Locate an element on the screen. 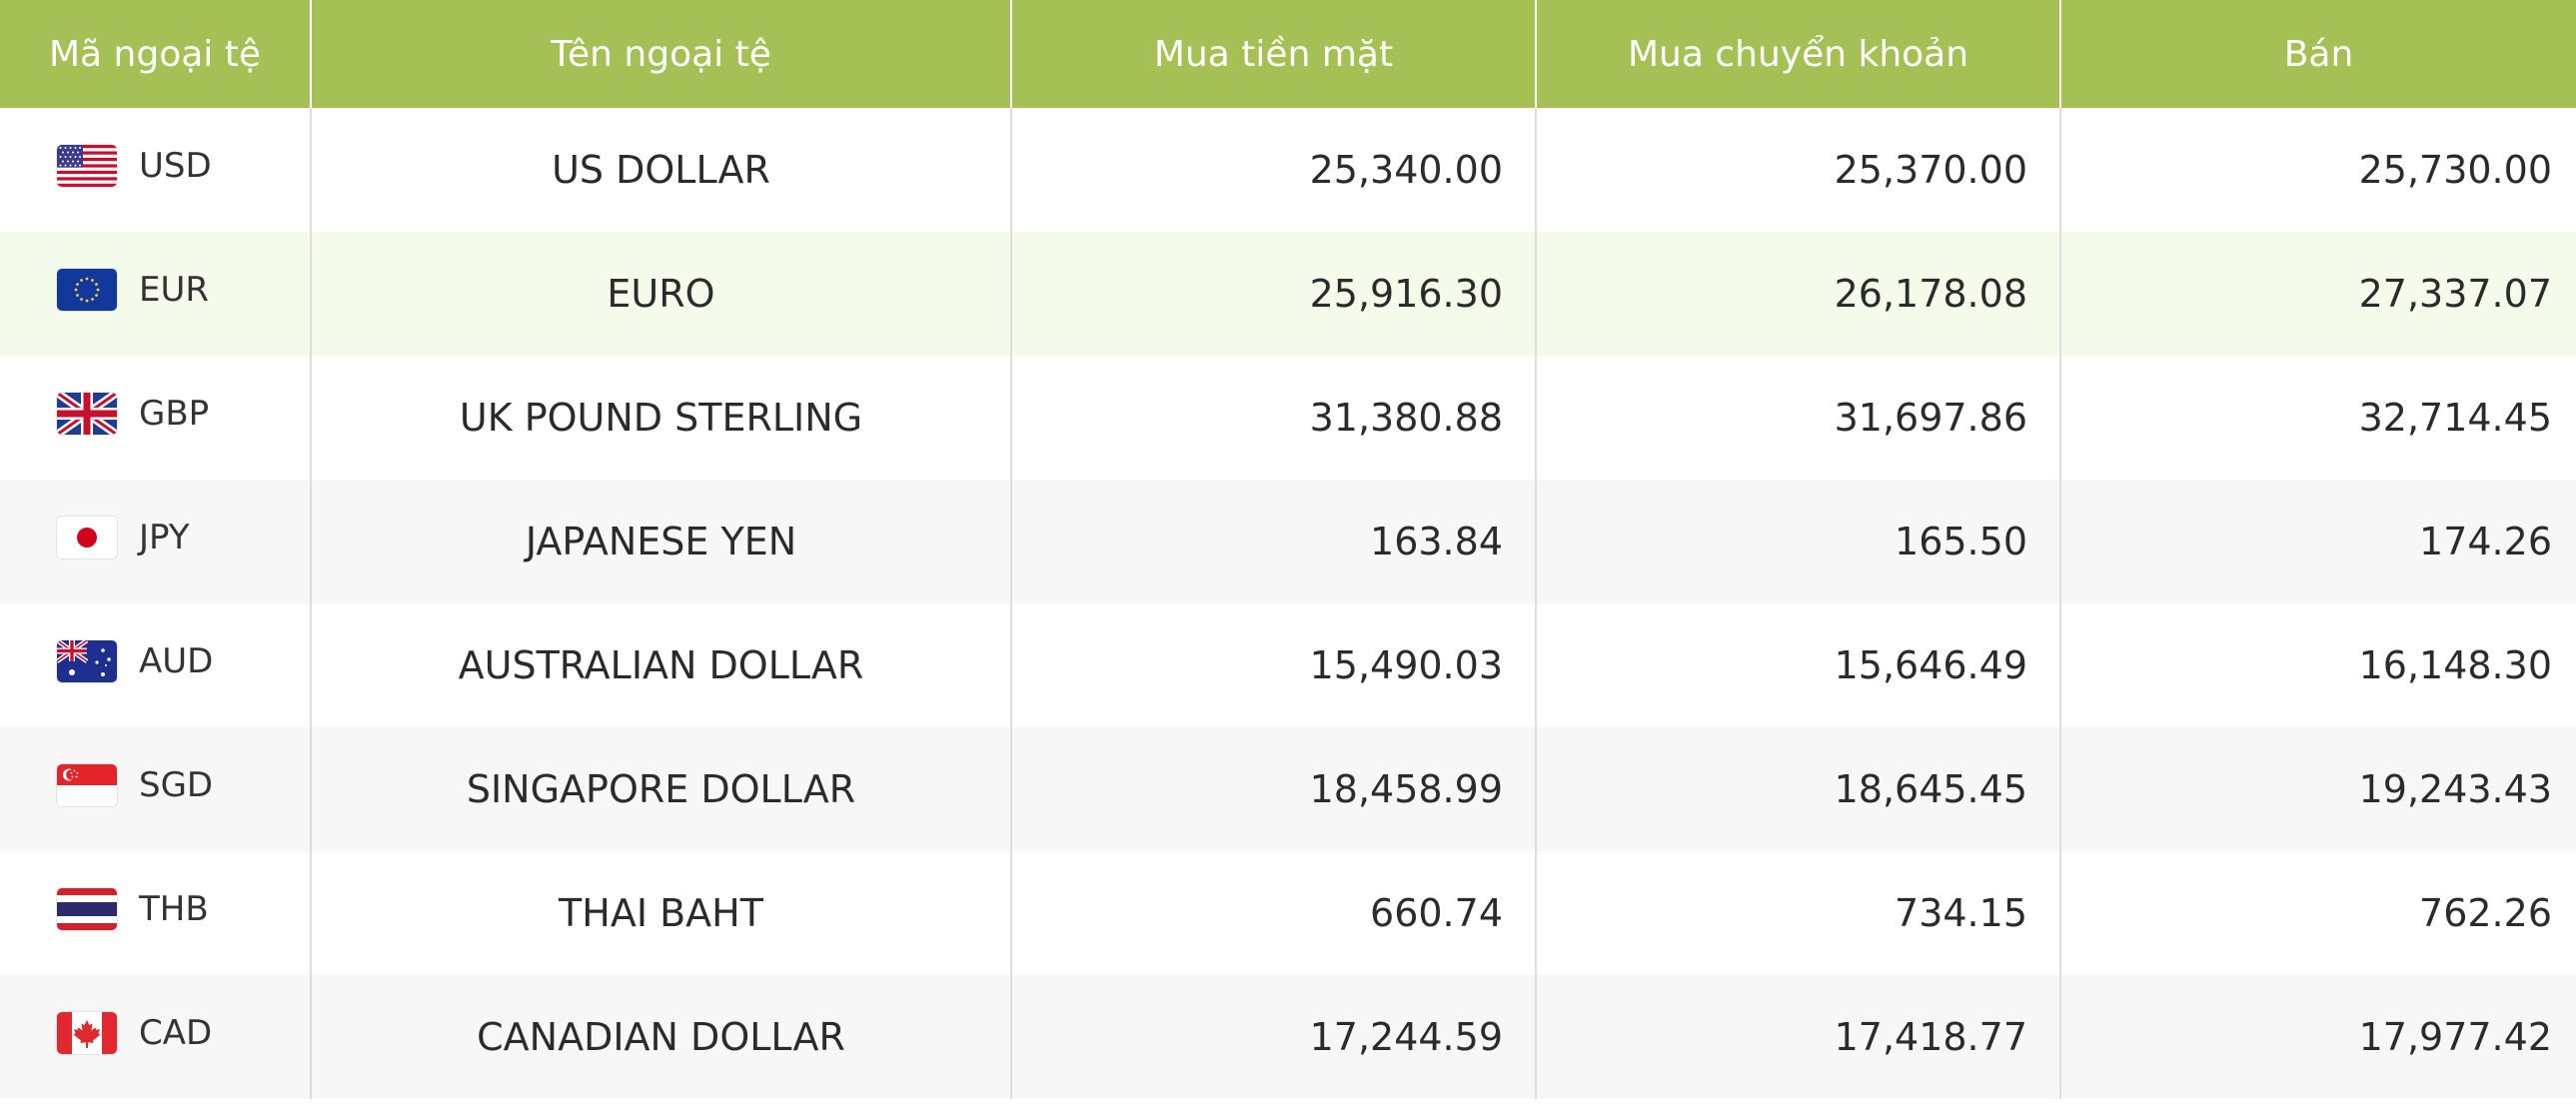 The image size is (2576, 1111). transfer-buy-rate: 15,646.49 is located at coordinates (1798, 665).